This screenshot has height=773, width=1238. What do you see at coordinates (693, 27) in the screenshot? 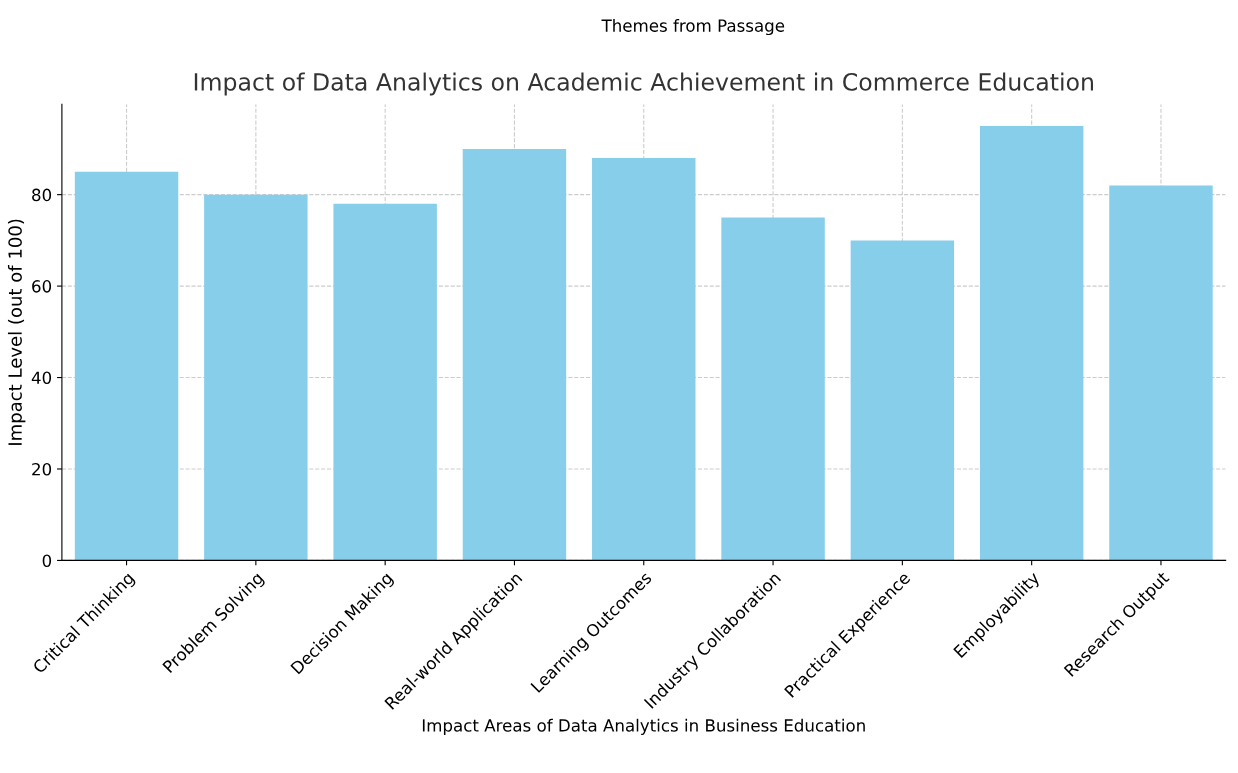
I see `text: Themes from Passage` at bounding box center [693, 27].